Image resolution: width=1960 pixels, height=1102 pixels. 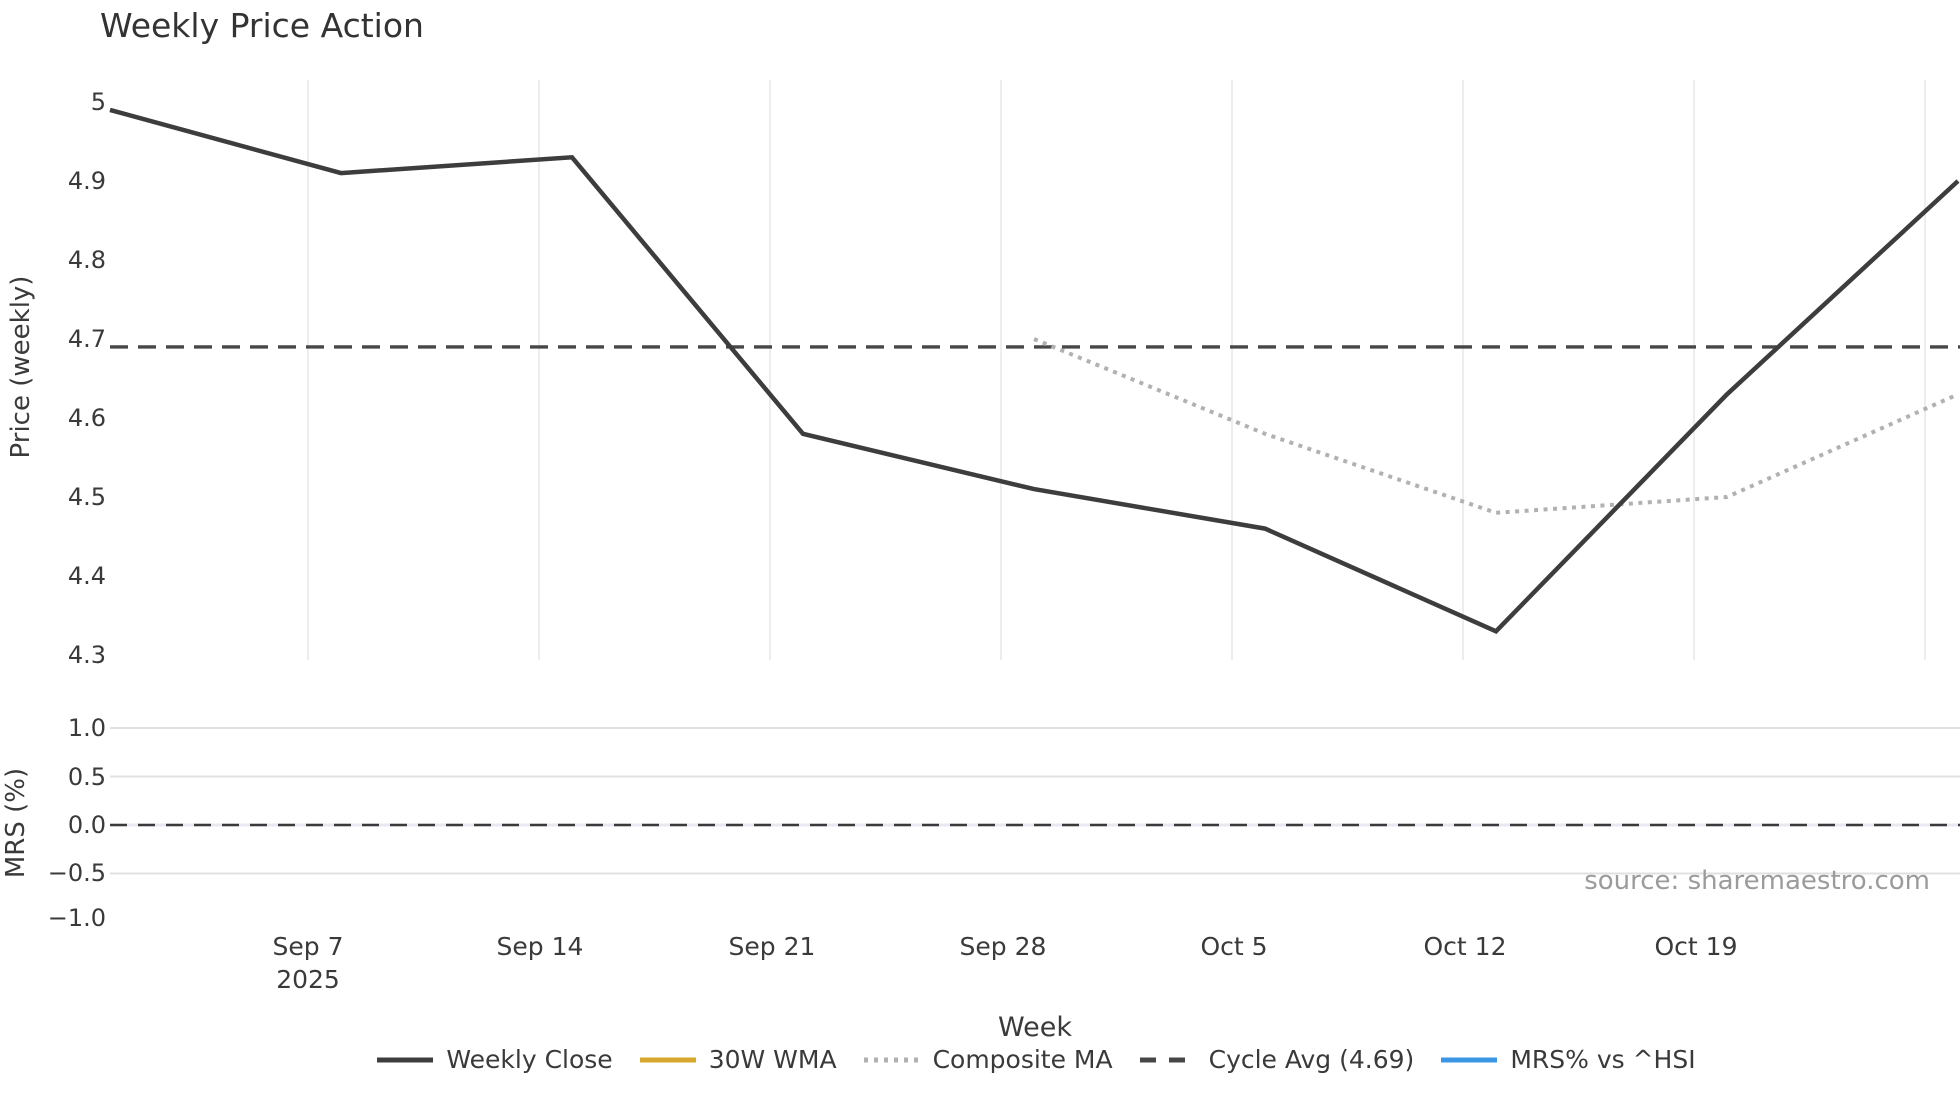 What do you see at coordinates (1757, 881) in the screenshot?
I see `source-note: source: sharemaestro.com` at bounding box center [1757, 881].